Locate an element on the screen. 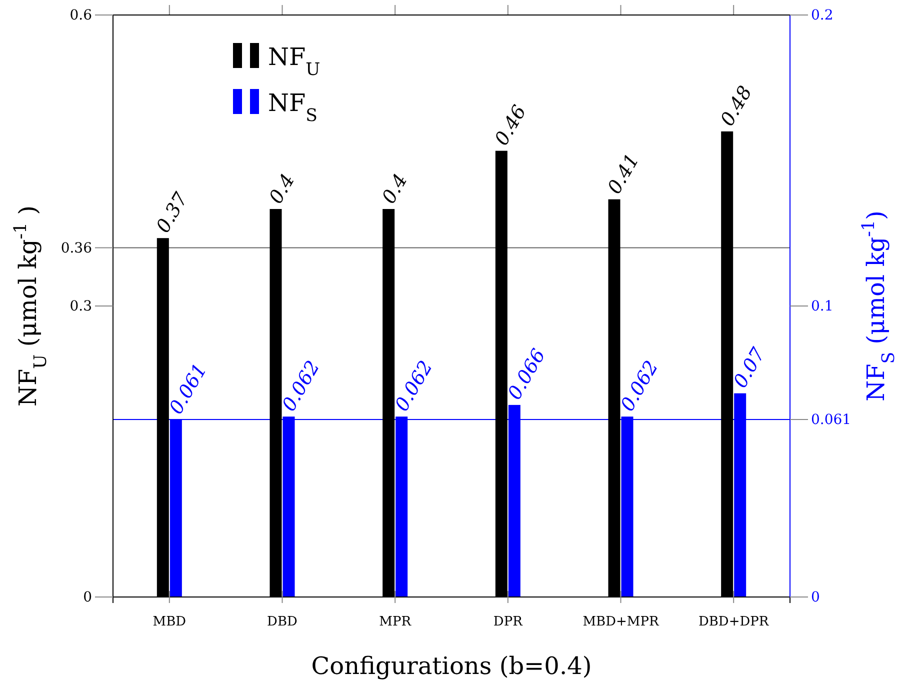 This screenshot has height=686, width=898. y2-tick-label: 0.061 is located at coordinates (831, 420).